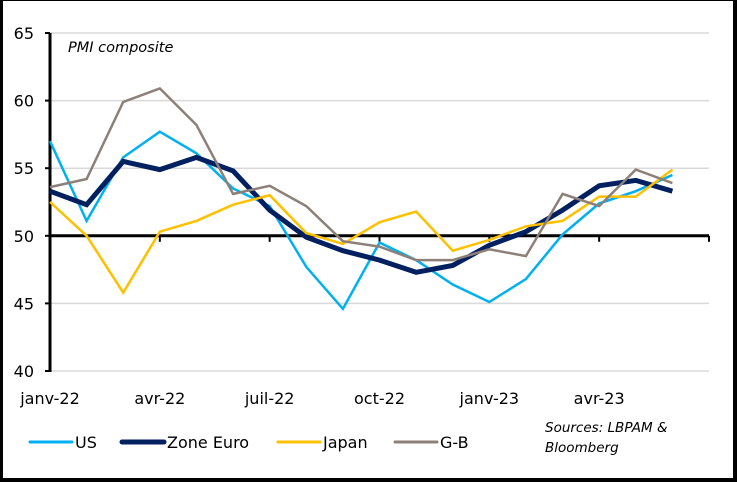  I want to click on x-tick-label: avr-22, so click(159, 398).